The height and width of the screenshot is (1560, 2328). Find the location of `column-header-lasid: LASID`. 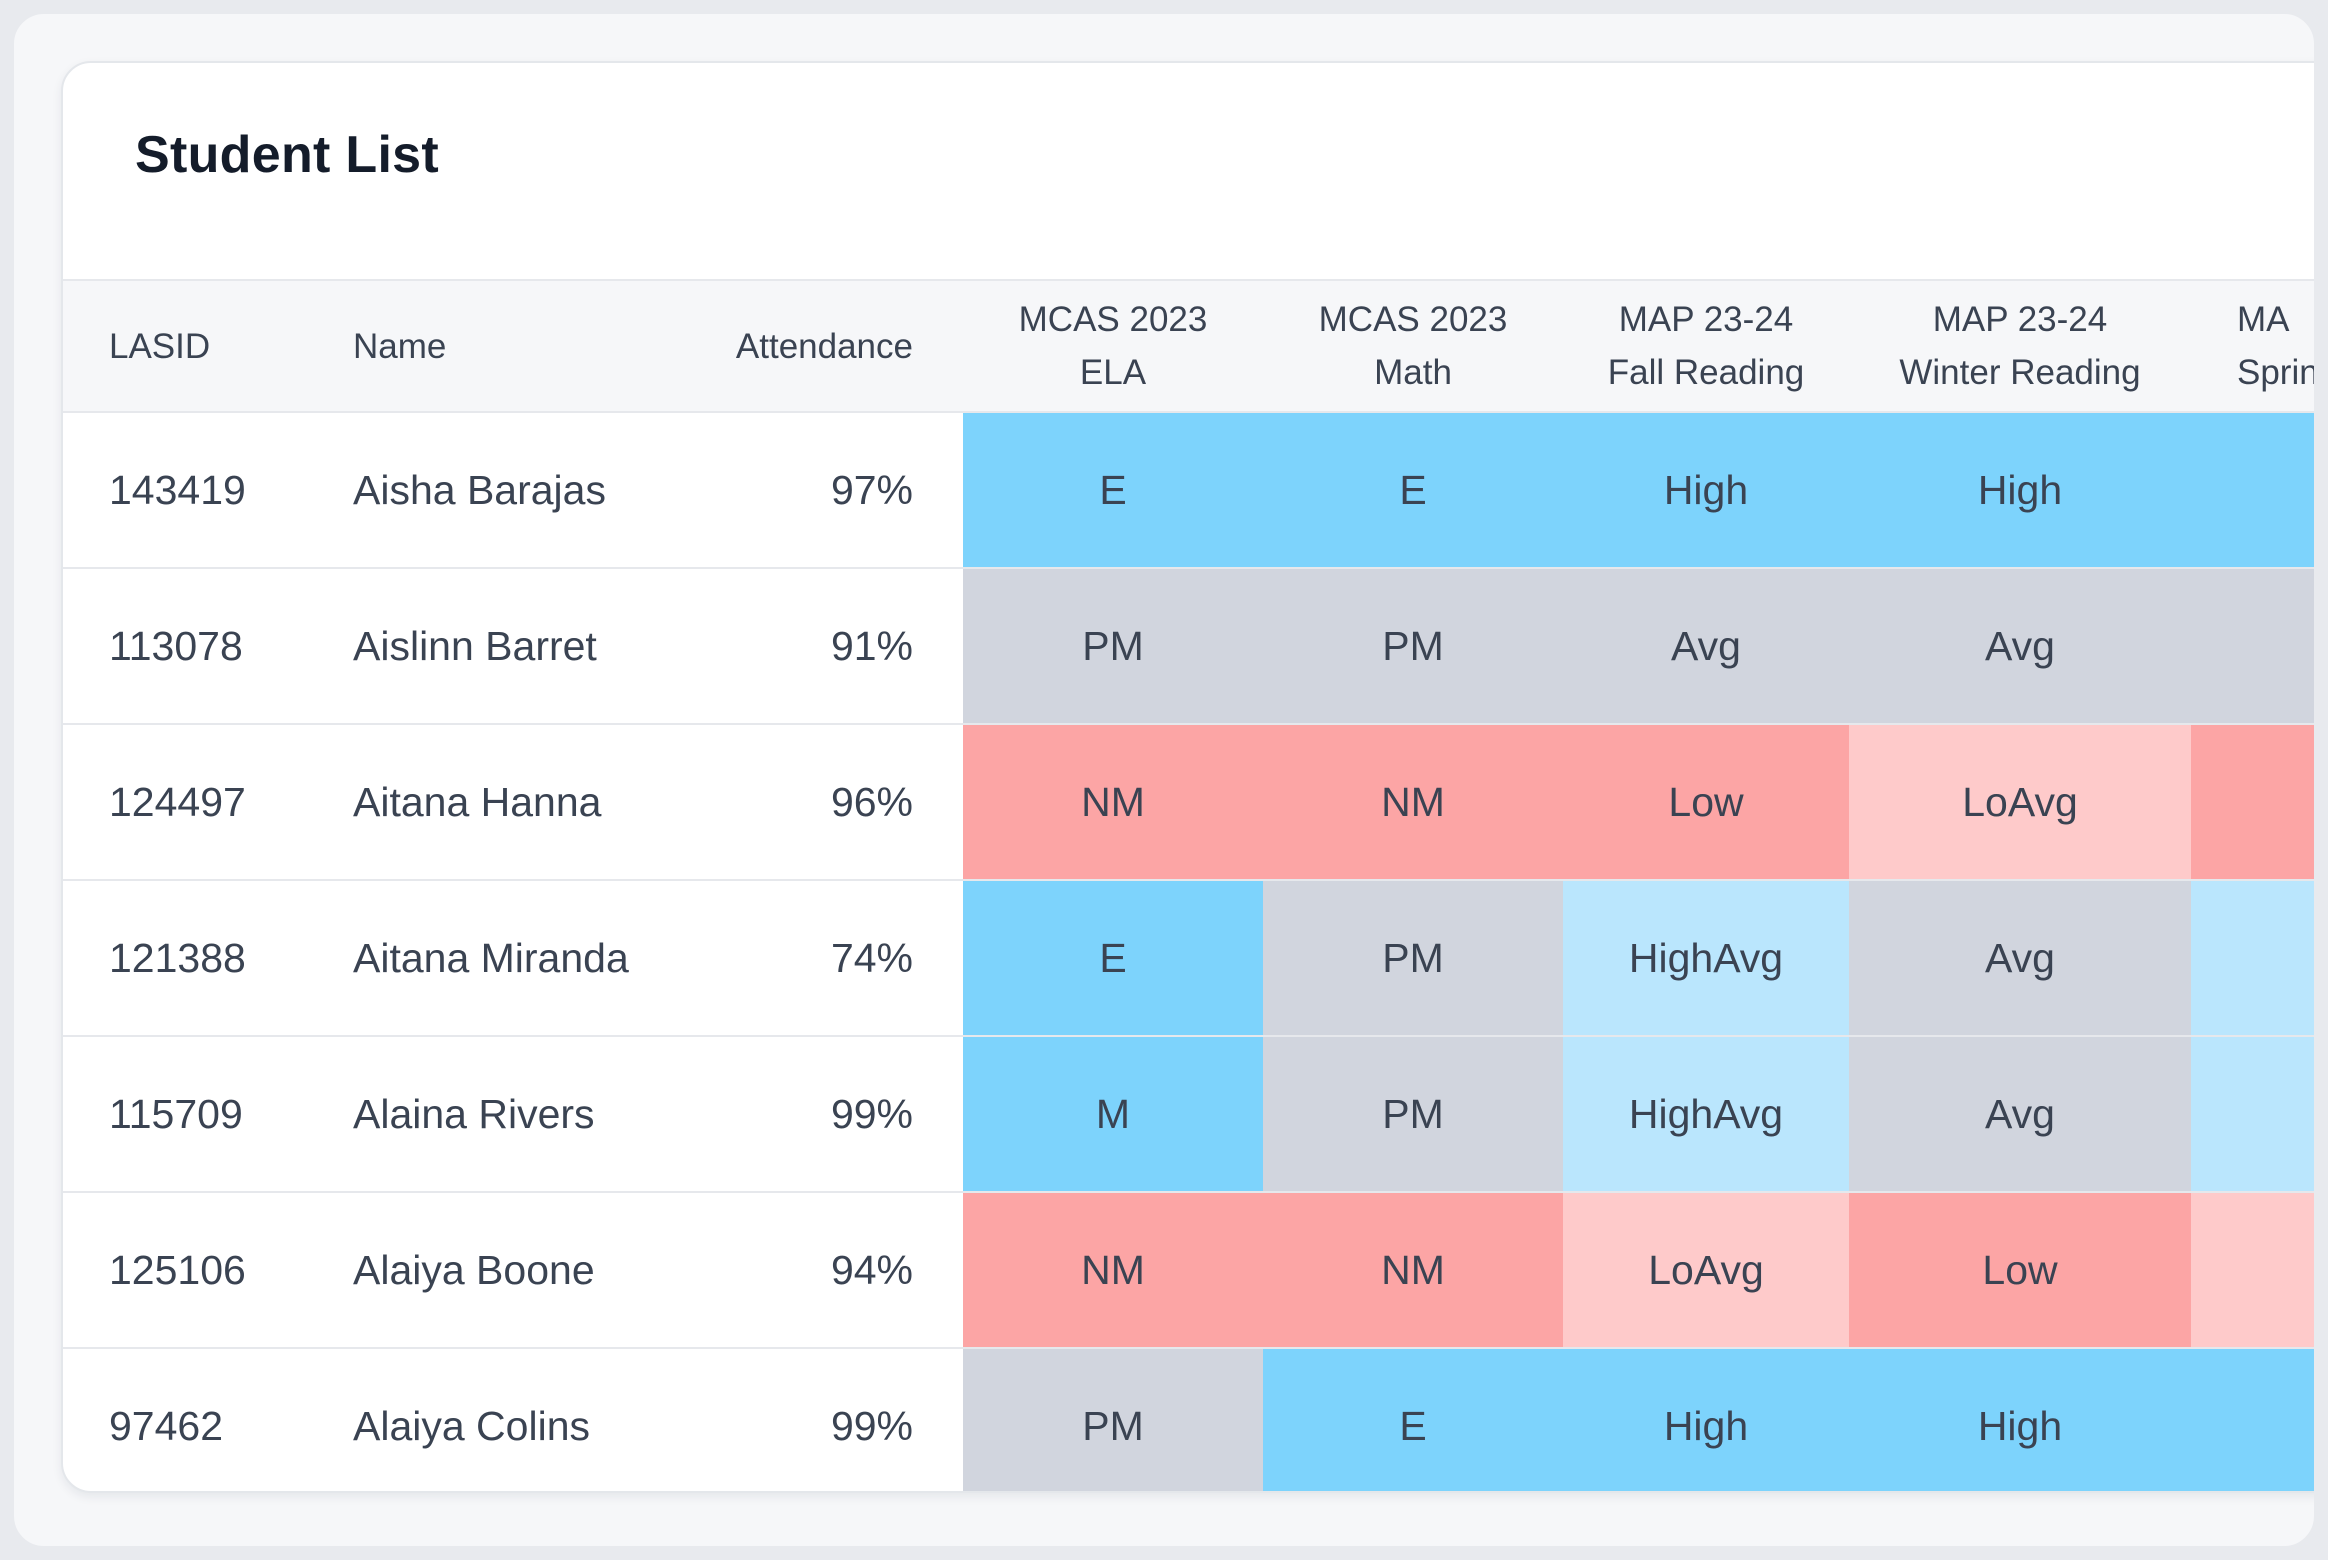

column-header-lasid: LASID is located at coordinates (185, 346).